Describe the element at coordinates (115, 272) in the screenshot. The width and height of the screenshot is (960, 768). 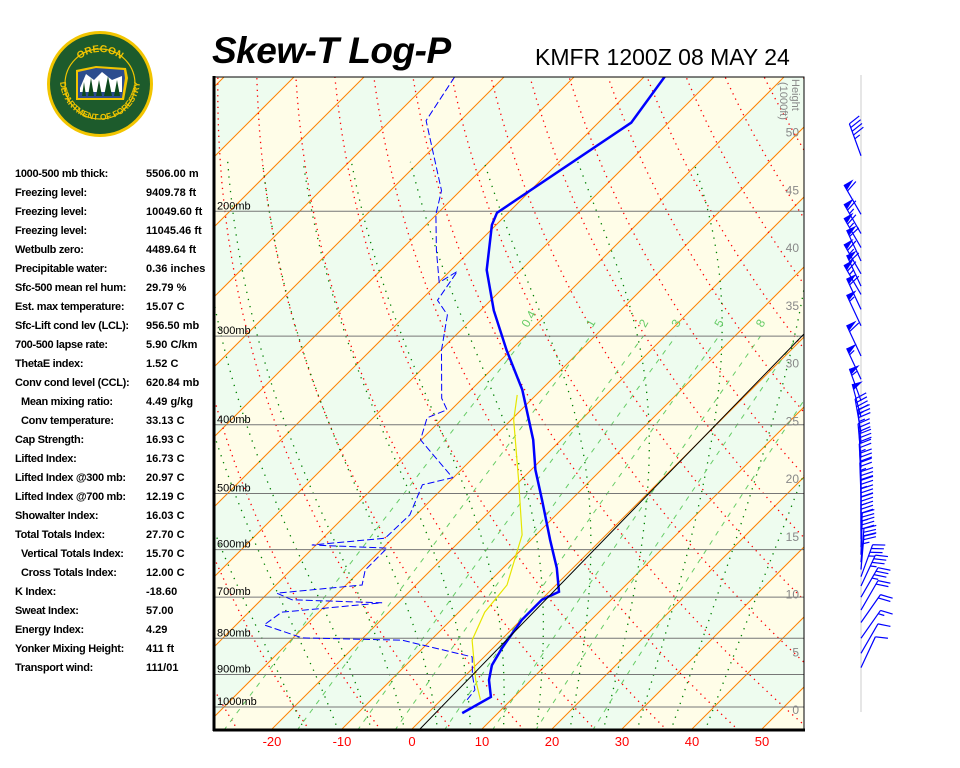
I see `stat-row: Precipitable water: 0.36 inches` at that location.